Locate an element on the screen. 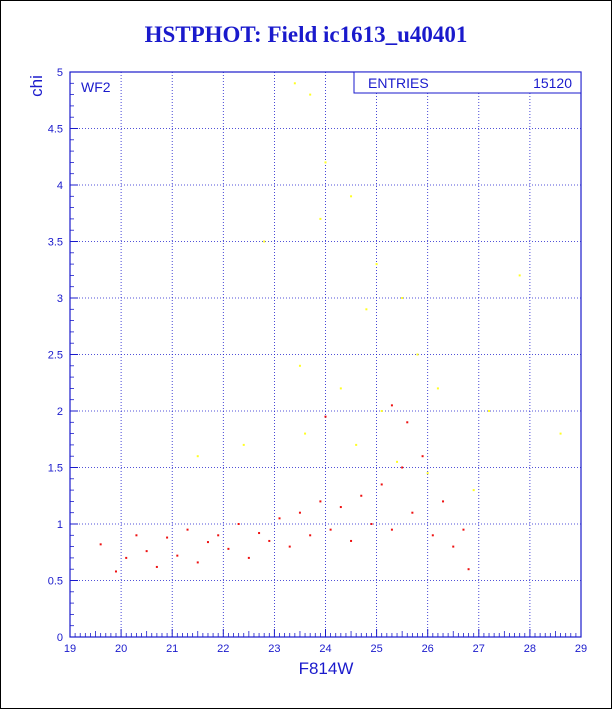 The width and height of the screenshot is (612, 709). x-tick-label: 27 is located at coordinates (479, 649).